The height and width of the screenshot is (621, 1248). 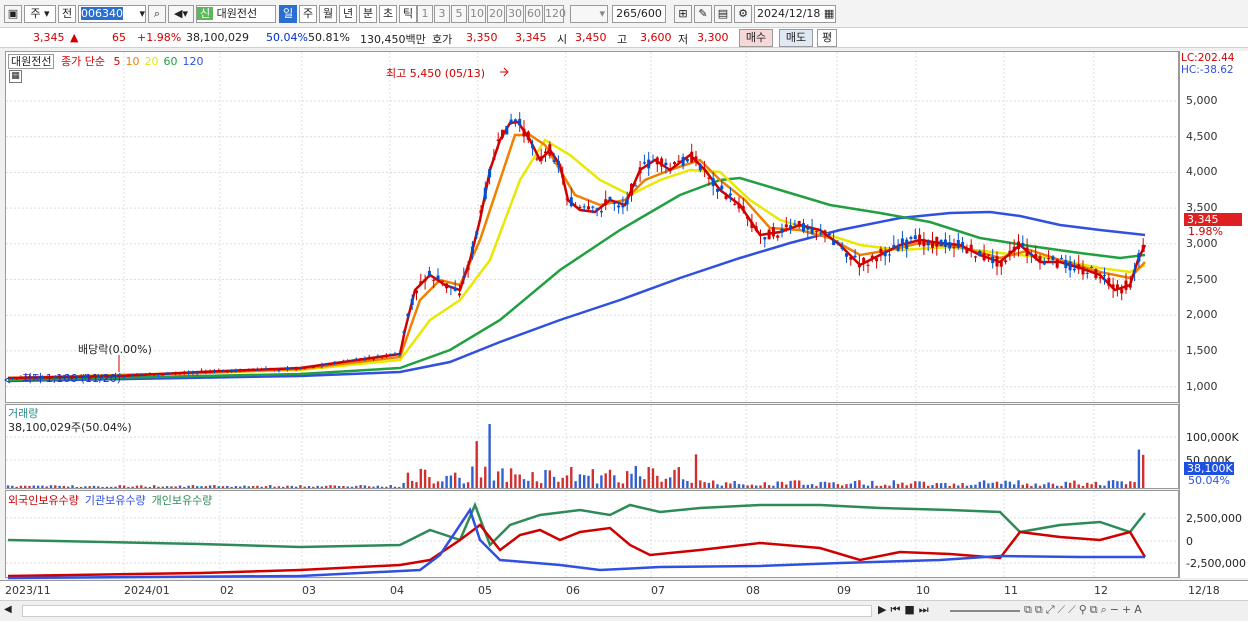 I want to click on tool-icons: ⧉⧉⤢⟋⟋⚲⧉⌕−+A, so click(x=1084, y=609).